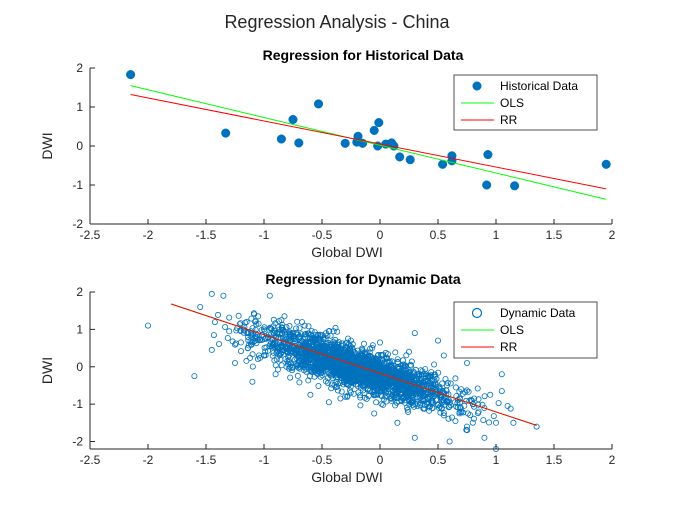 The image size is (675, 506). Describe the element at coordinates (322, 460) in the screenshot. I see `x-tick-label: -0.5` at that location.